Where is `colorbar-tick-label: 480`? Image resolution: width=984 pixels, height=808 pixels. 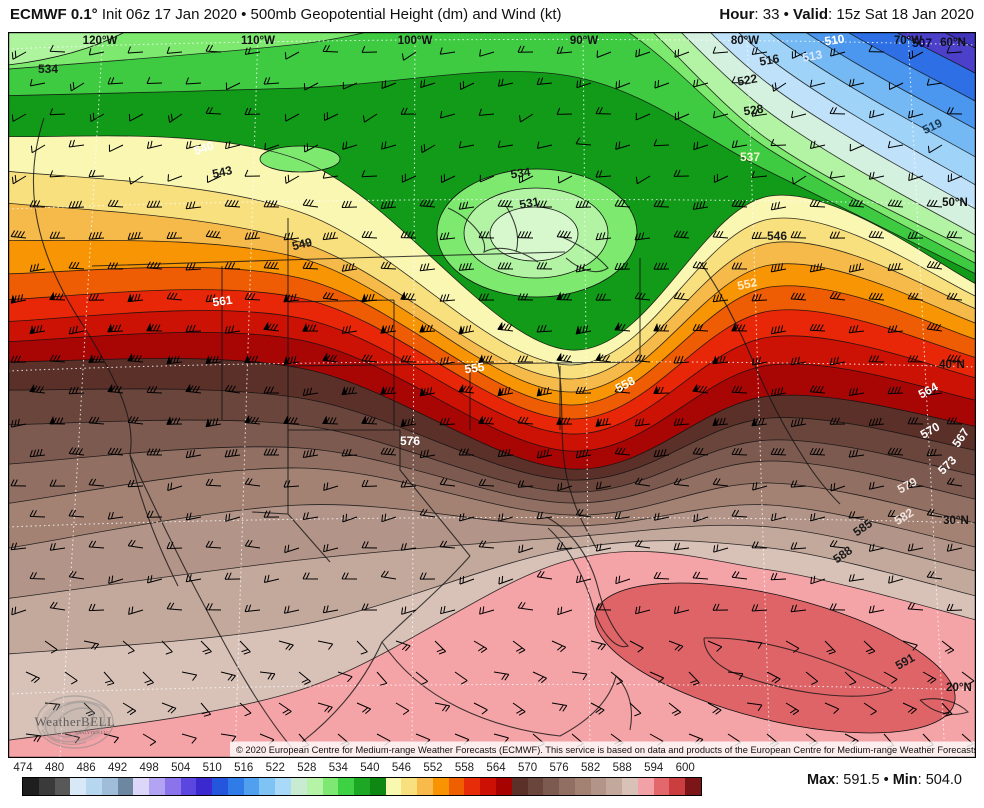
colorbar-tick-label: 480 is located at coordinates (54, 768).